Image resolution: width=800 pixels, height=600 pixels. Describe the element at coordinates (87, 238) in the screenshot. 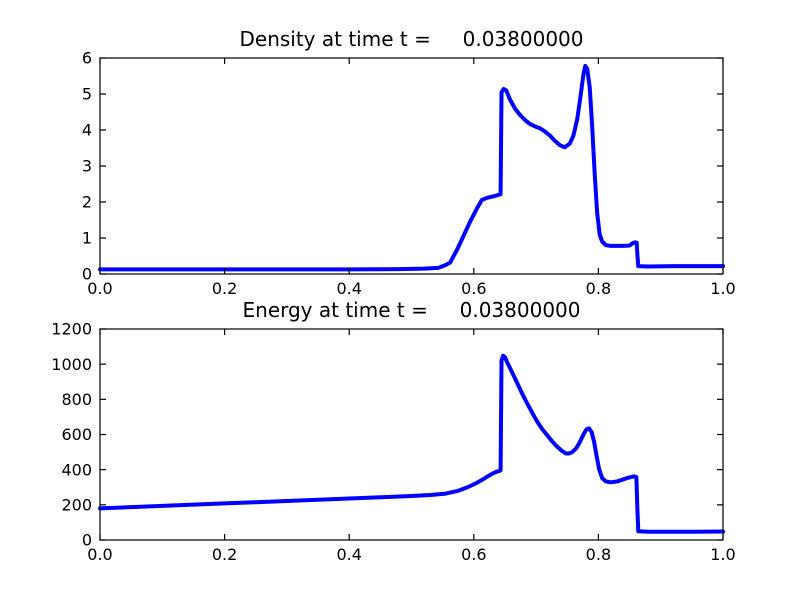

I see `y-tick-label: 1` at that location.